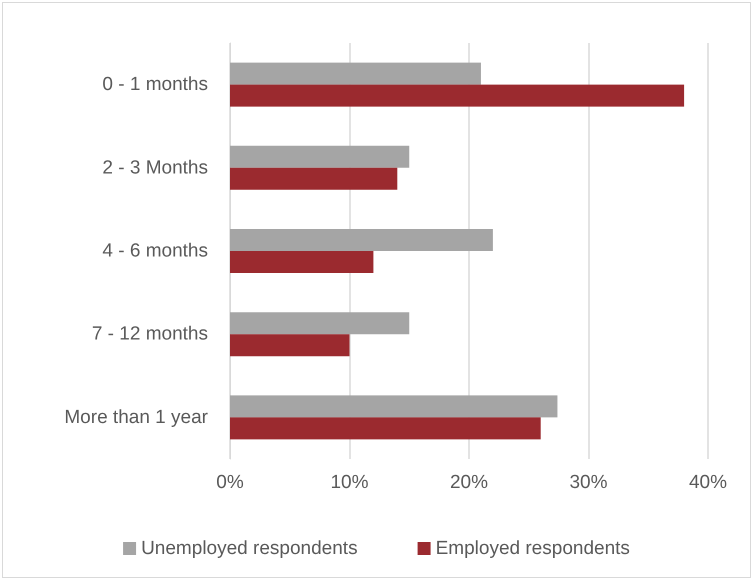 This screenshot has height=582, width=755. What do you see at coordinates (136, 417) in the screenshot?
I see `y-tick-label: More than 1 year` at bounding box center [136, 417].